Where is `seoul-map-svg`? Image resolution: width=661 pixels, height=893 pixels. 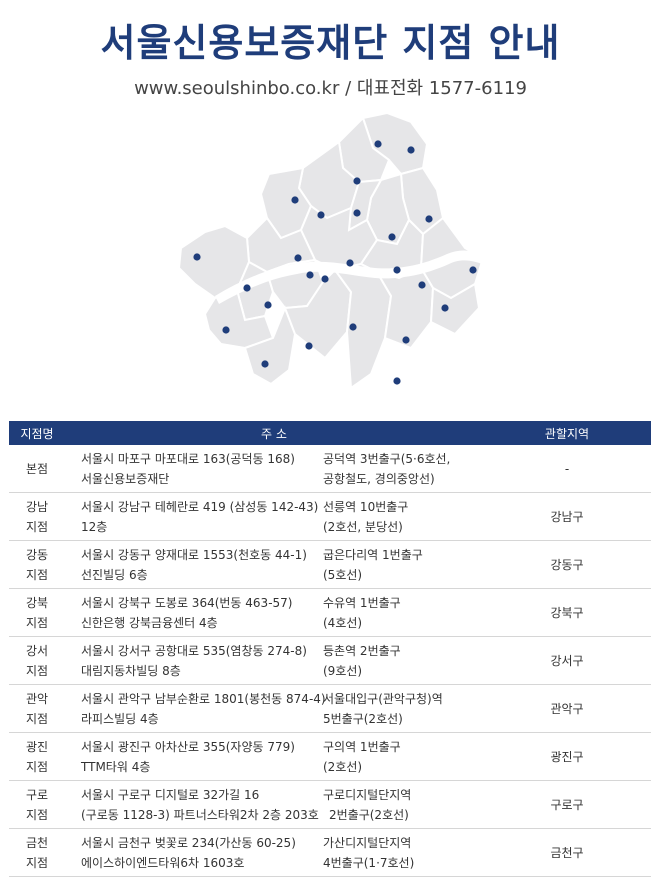 seoul-map-svg is located at coordinates (333, 250).